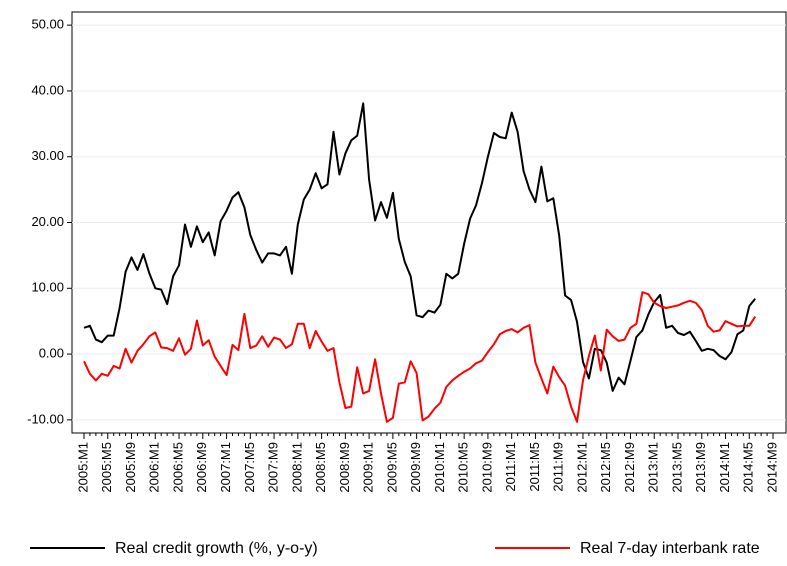 The height and width of the screenshot is (566, 787). Describe the element at coordinates (47, 89) in the screenshot. I see `y-tick-label: 40.00` at that location.